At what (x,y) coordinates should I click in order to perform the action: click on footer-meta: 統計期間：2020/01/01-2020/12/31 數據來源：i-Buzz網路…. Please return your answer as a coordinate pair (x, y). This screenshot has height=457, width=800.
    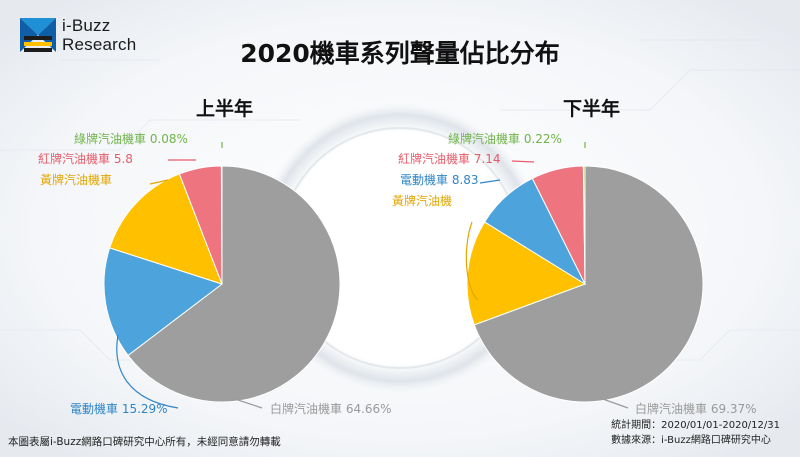
    Looking at the image, I should click on (695, 433).